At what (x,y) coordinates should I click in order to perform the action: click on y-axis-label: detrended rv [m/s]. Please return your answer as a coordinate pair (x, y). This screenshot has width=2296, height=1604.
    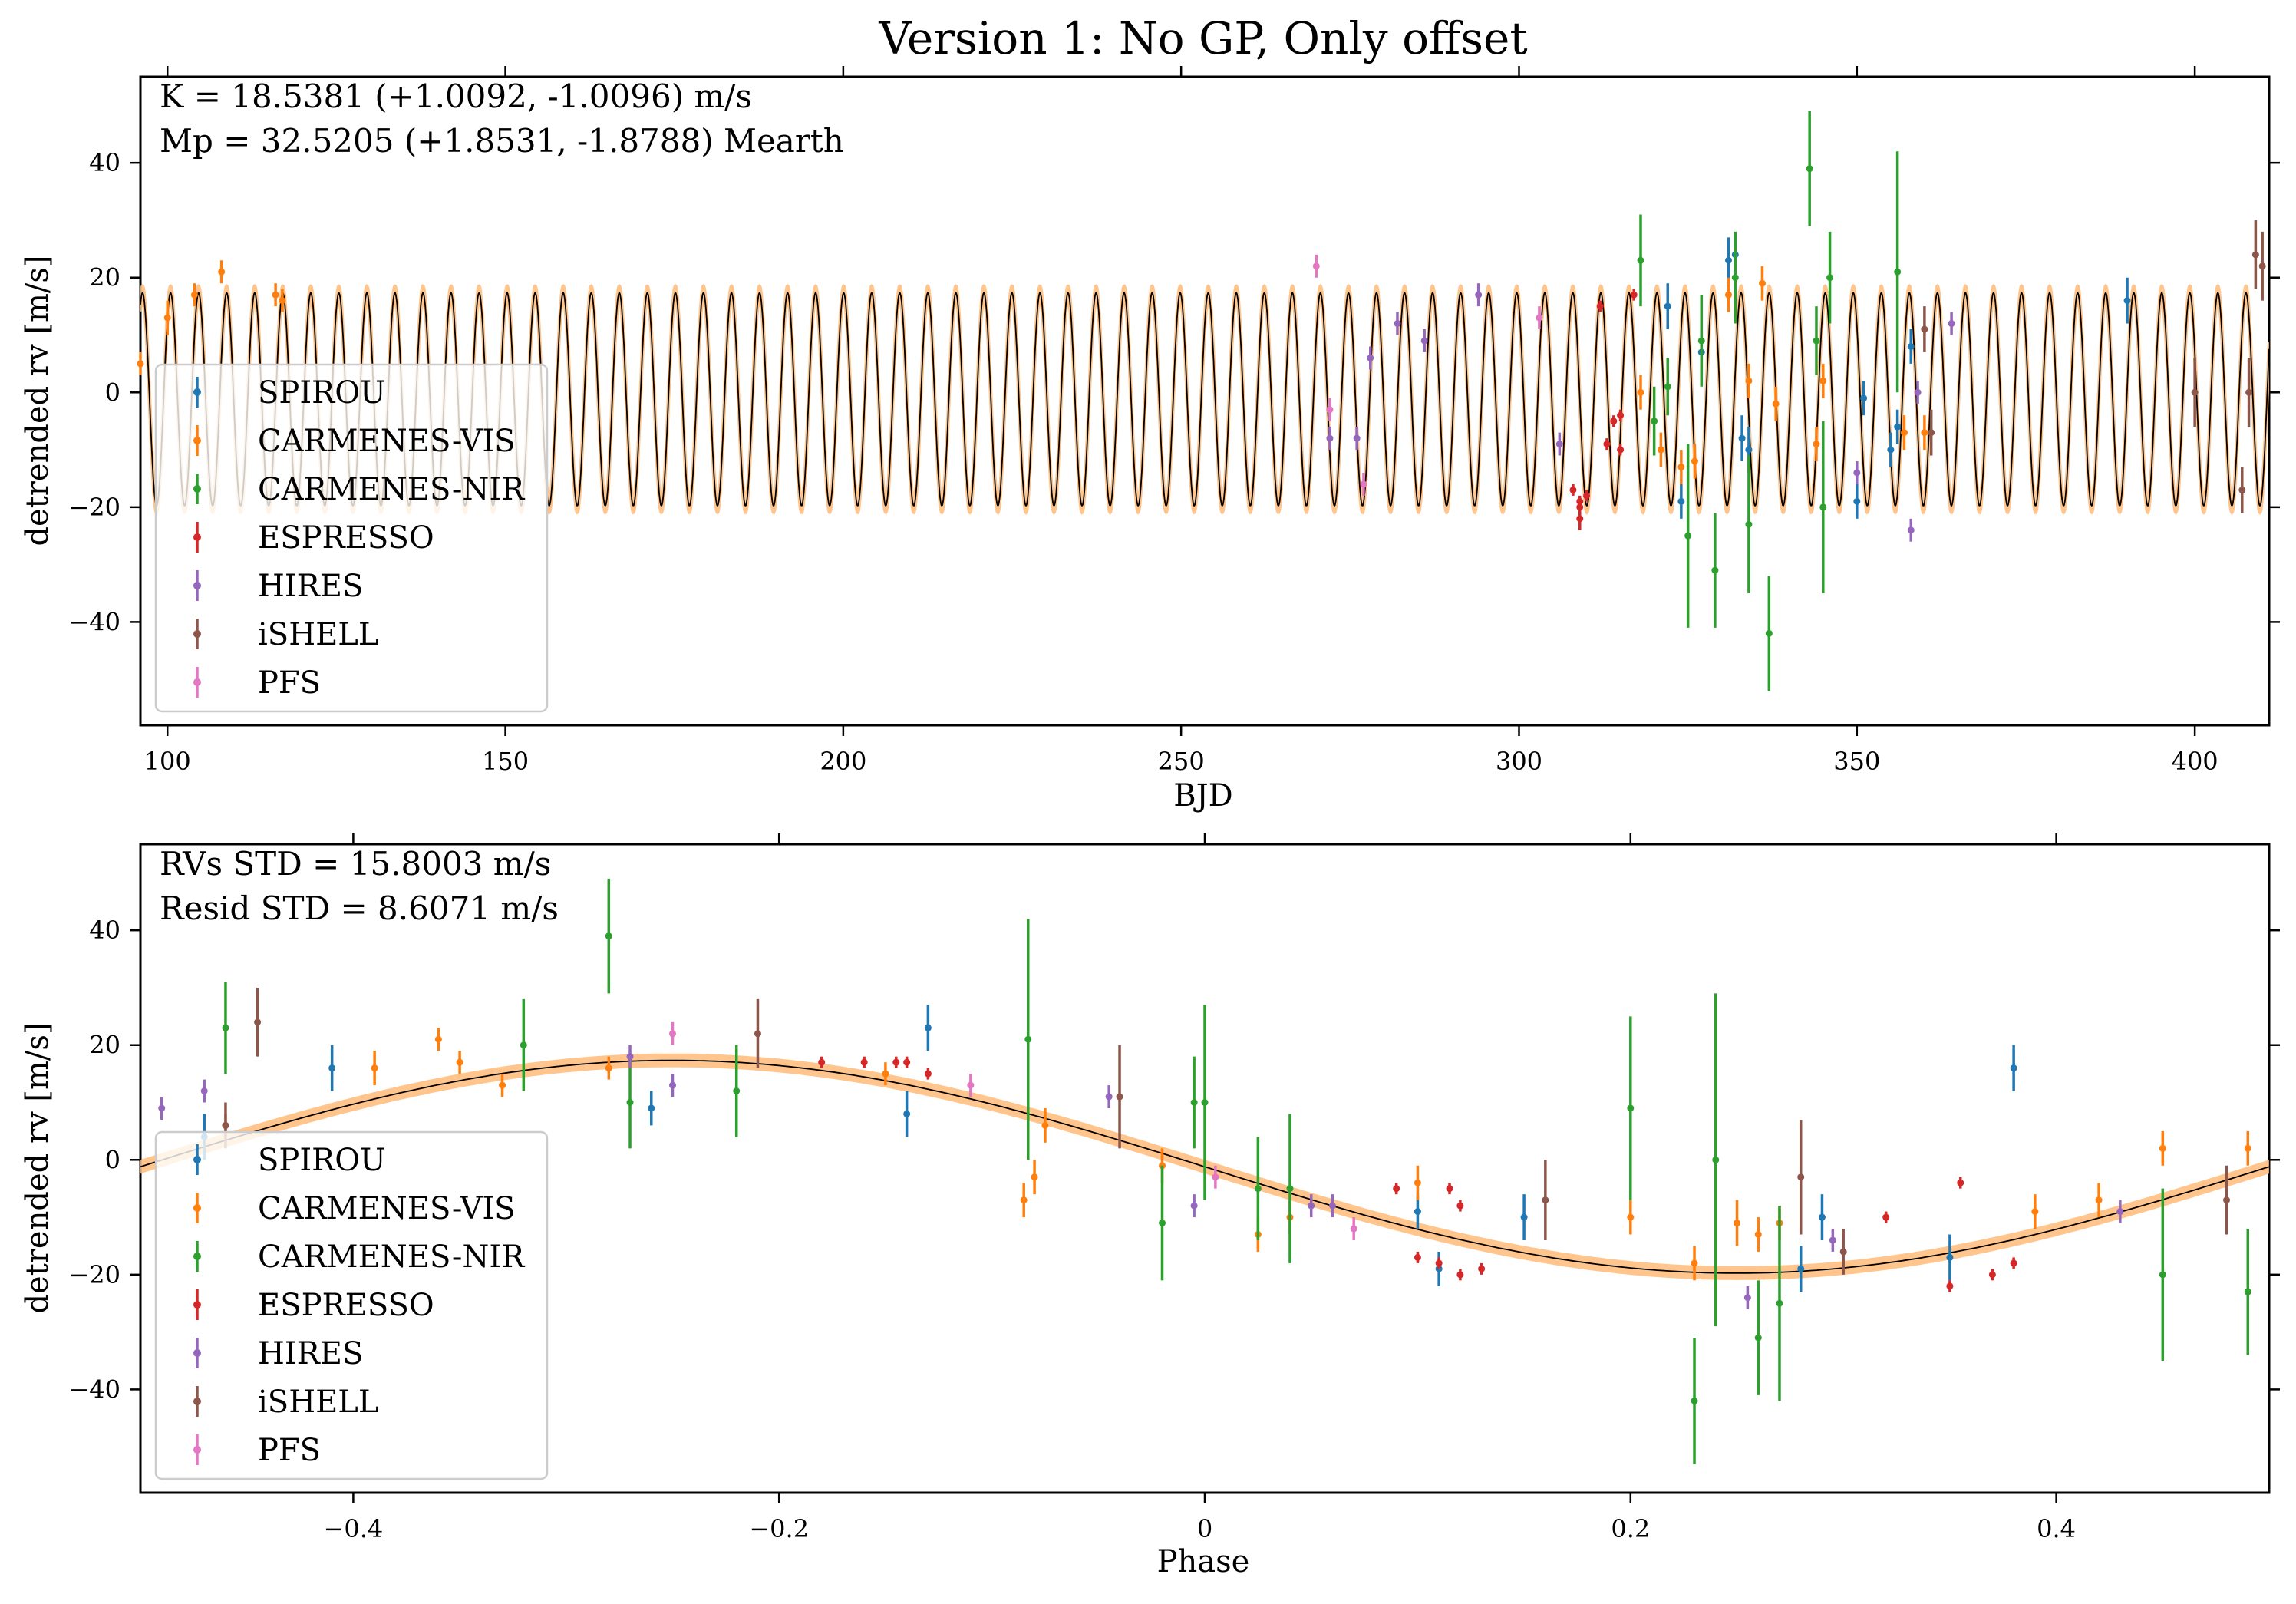
    Looking at the image, I should click on (37, 400).